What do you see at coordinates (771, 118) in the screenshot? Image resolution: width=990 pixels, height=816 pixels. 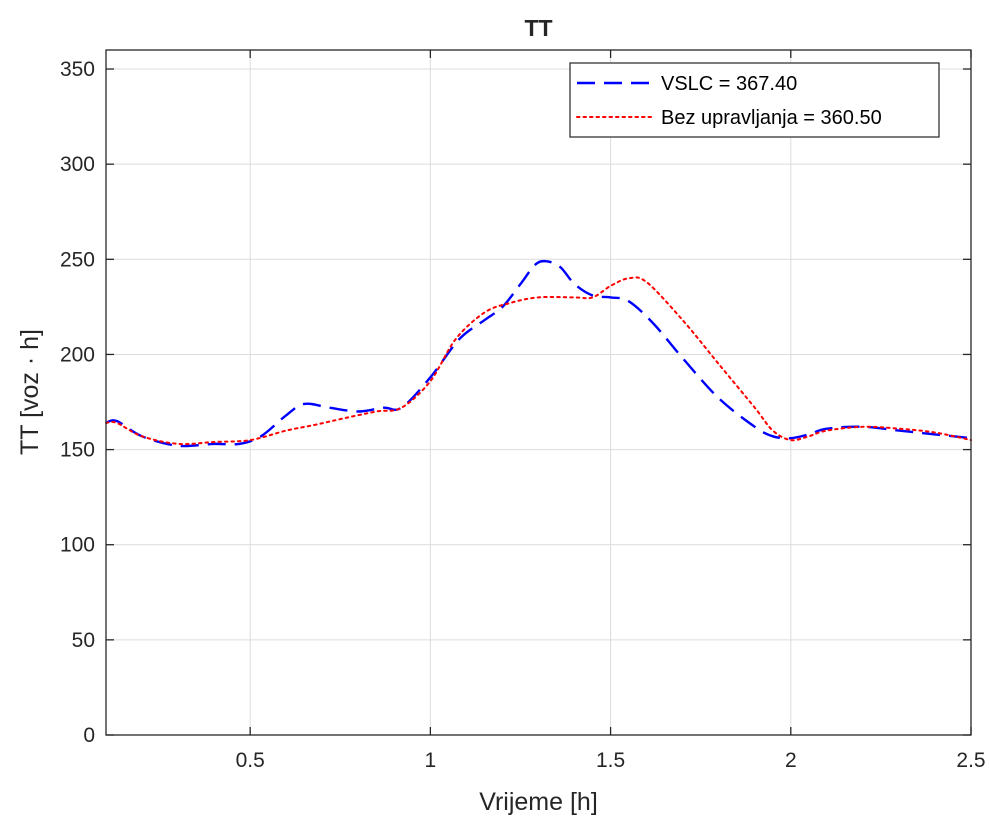 I see `legend-label-2: Bez upravljanja = 360.50` at bounding box center [771, 118].